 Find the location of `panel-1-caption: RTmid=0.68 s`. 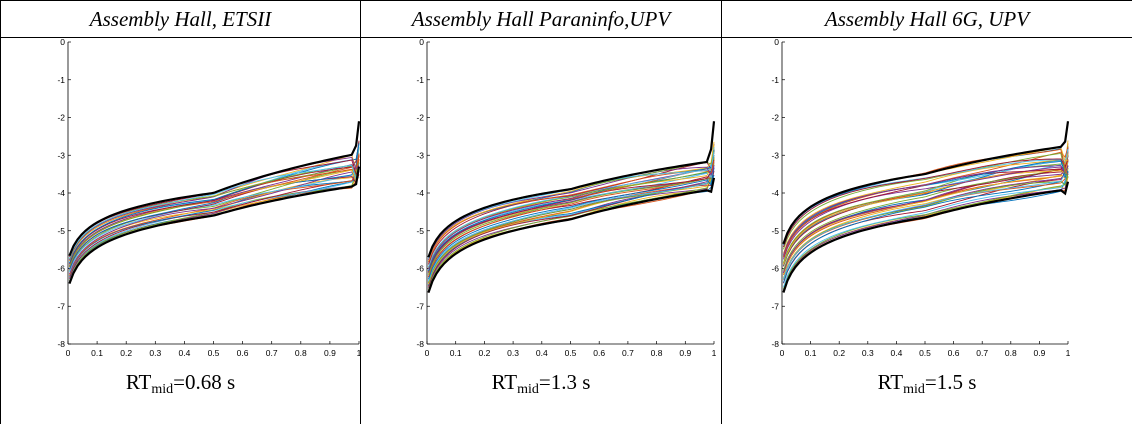

panel-1-caption: RTmid=0.68 s is located at coordinates (181, 396).